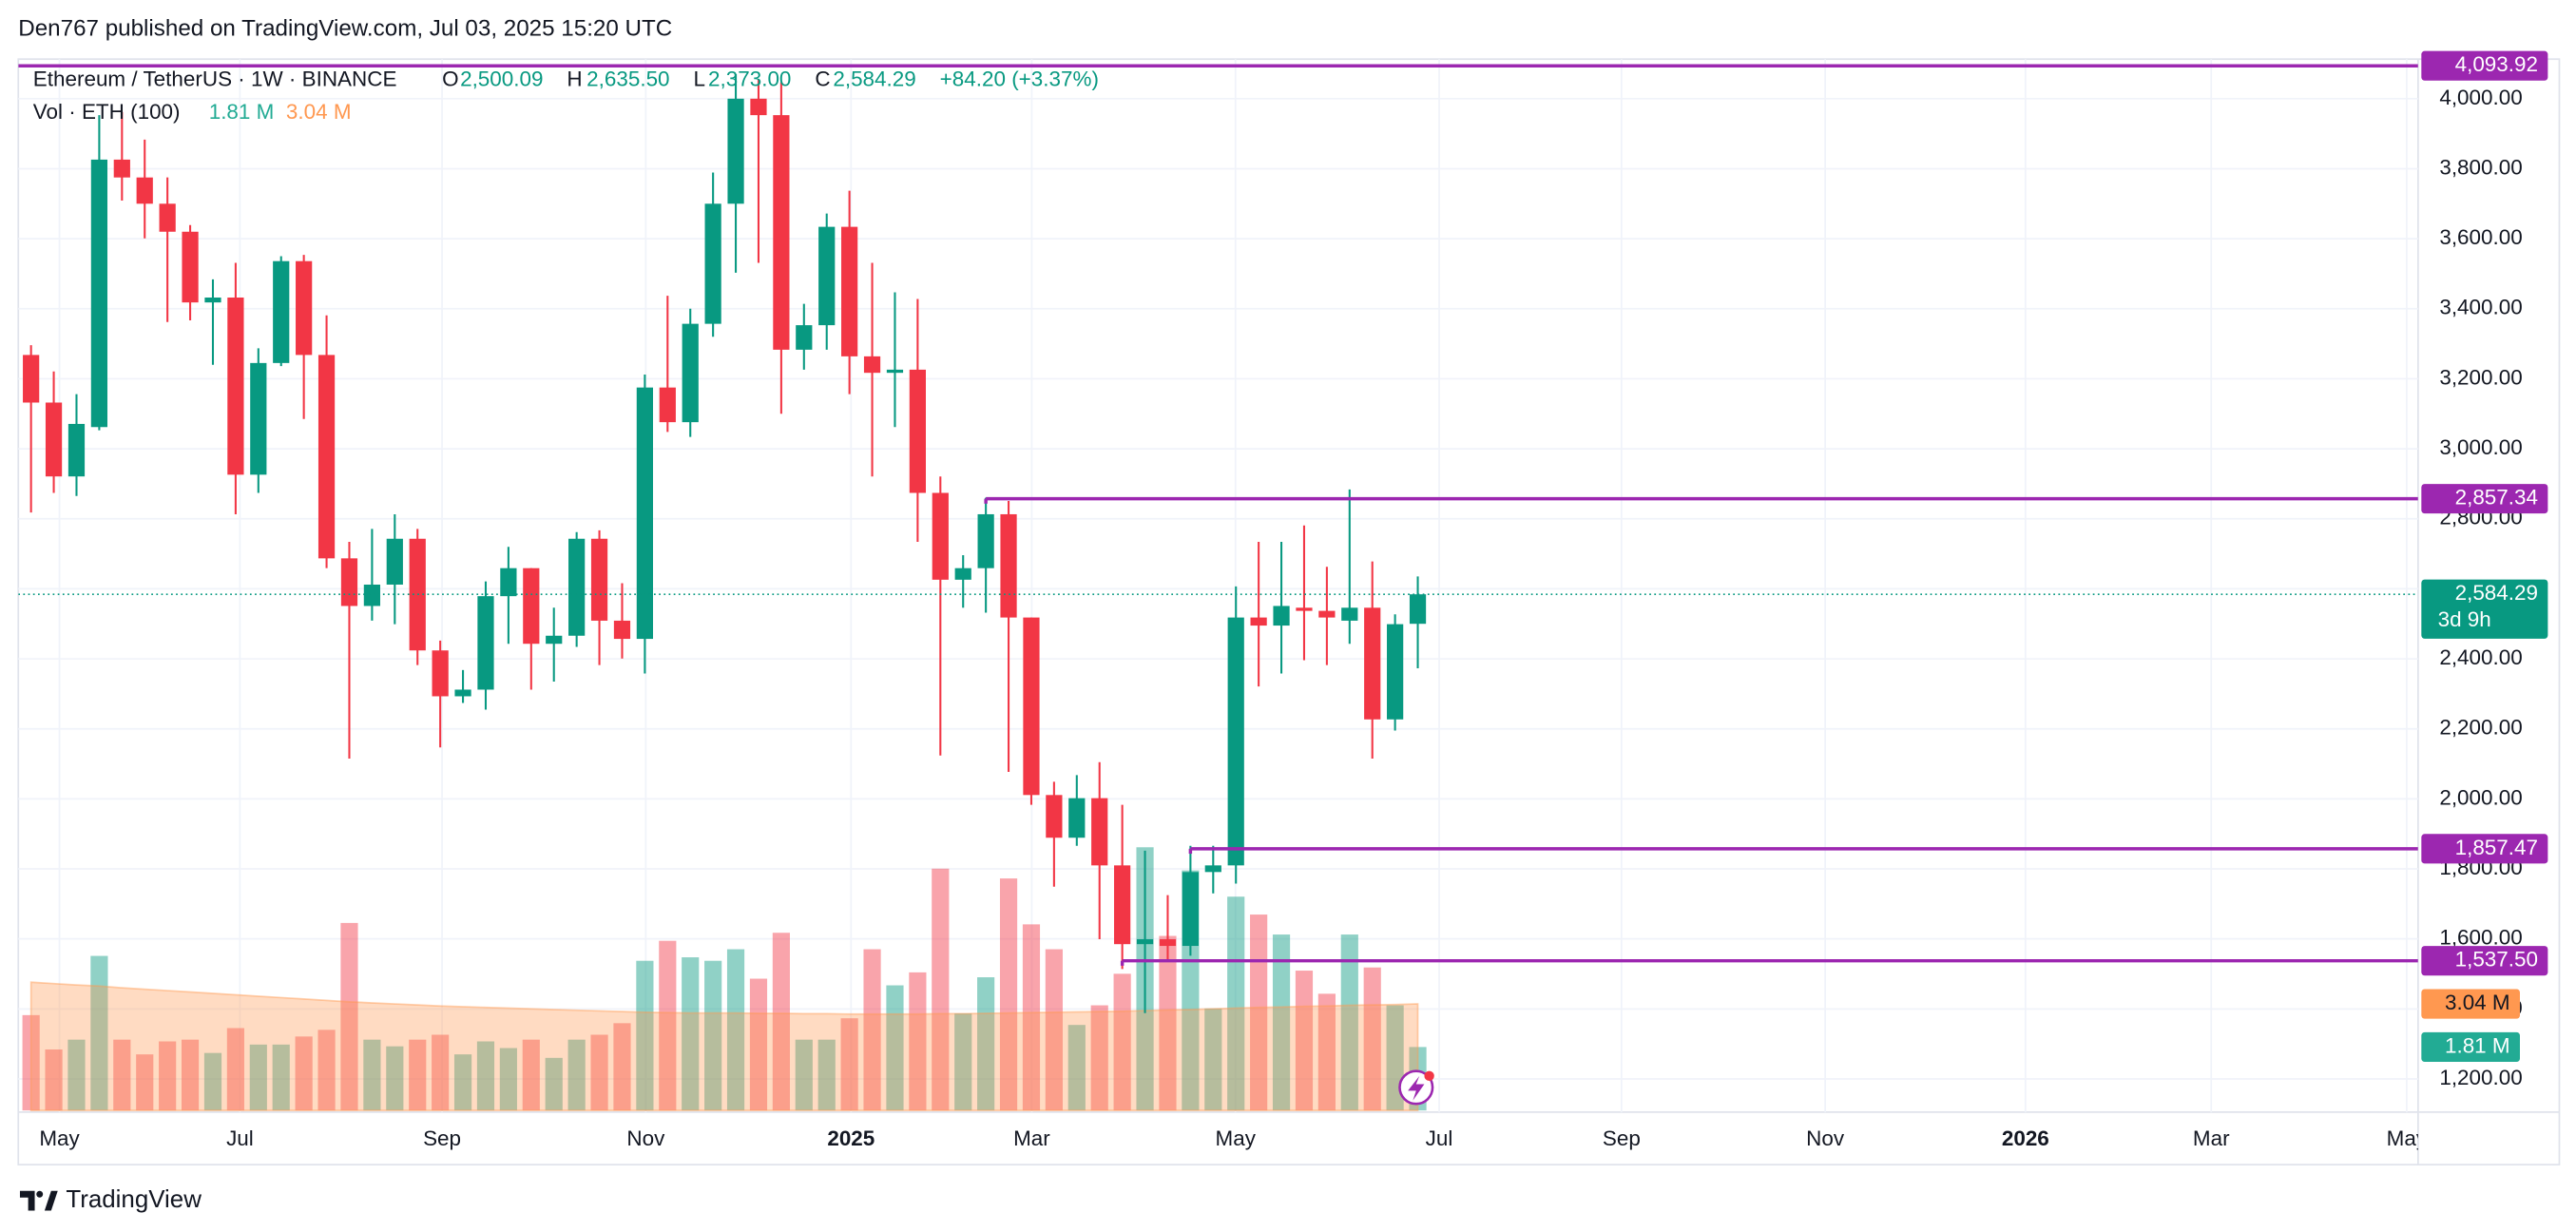 This screenshot has width=2576, height=1232. Describe the element at coordinates (627, 79) in the screenshot. I see `legend-value: 2,635.50` at that location.